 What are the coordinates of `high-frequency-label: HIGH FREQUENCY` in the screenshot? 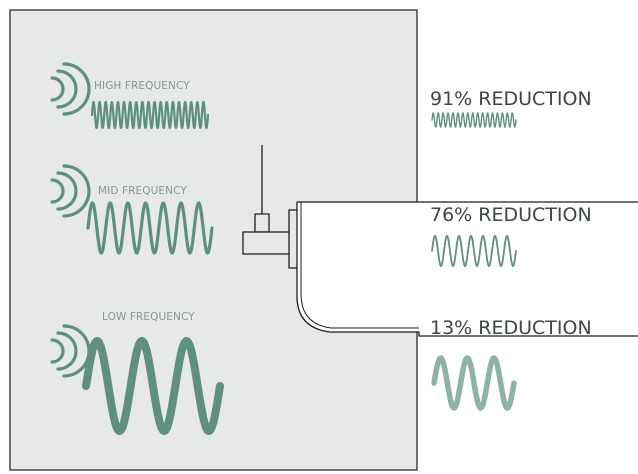 It's located at (142, 86).